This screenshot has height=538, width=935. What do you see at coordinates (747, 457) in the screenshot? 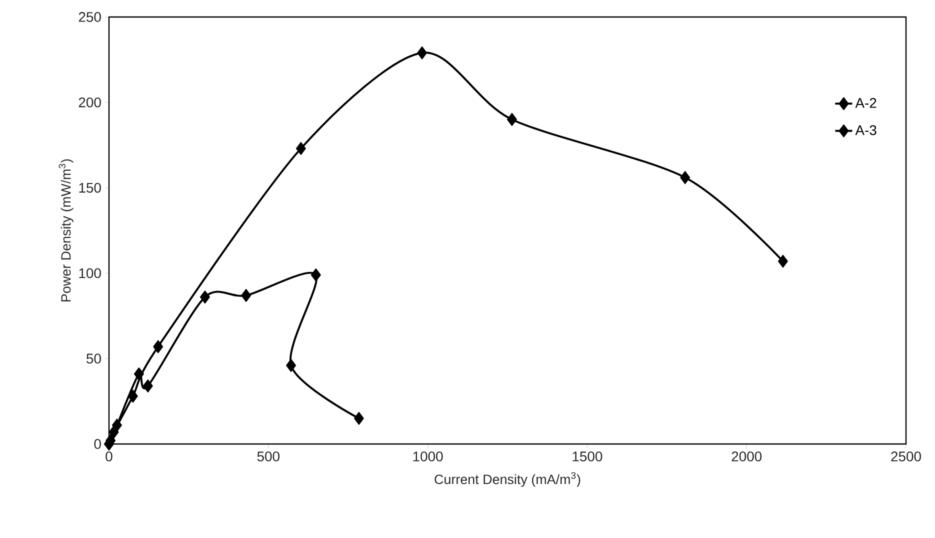
I see `x-tick-label: 2000` at bounding box center [747, 457].